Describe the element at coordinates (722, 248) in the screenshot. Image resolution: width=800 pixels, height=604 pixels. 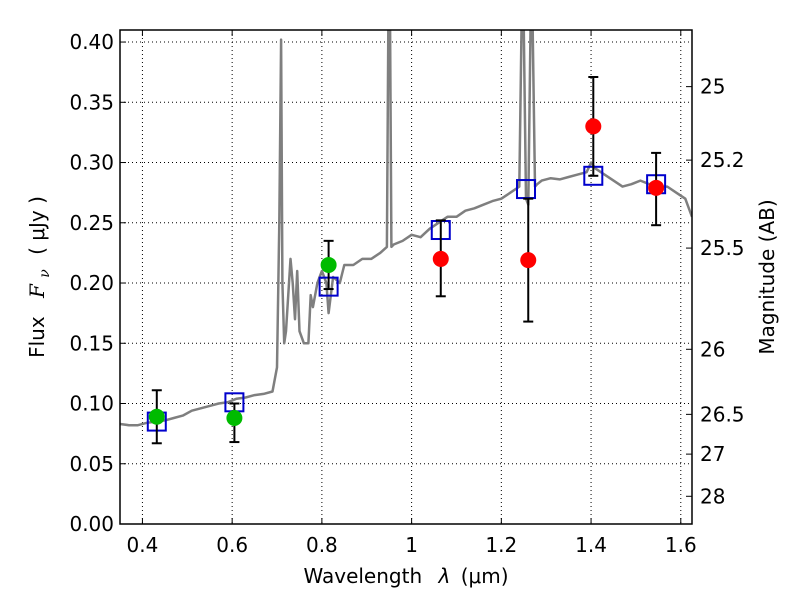
I see `y2-tick-label: 25.5` at that location.